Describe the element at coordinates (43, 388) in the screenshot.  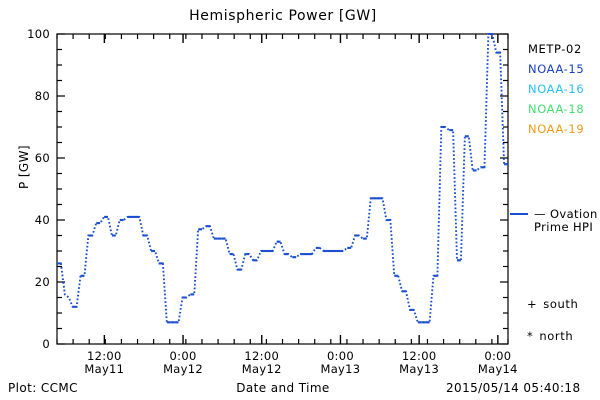
I see `plot-credit: Plot: CCMC` at that location.